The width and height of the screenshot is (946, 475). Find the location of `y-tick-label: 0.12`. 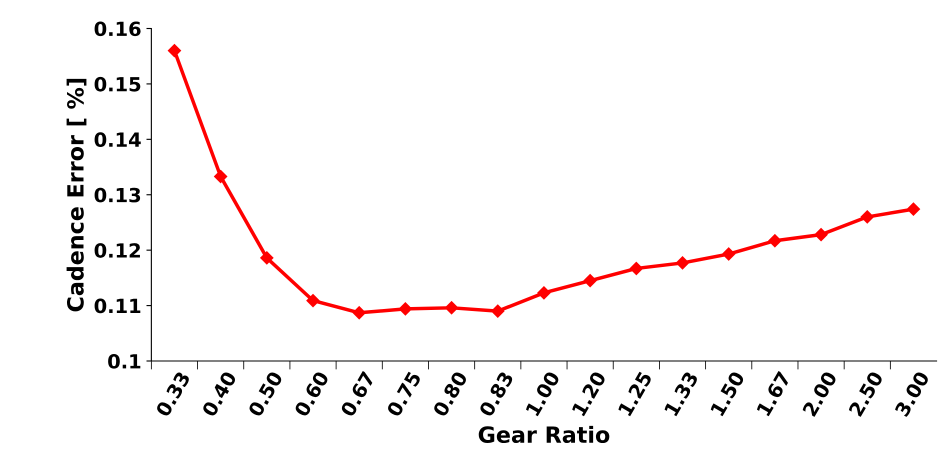

y-tick-label: 0.12 is located at coordinates (117, 250).